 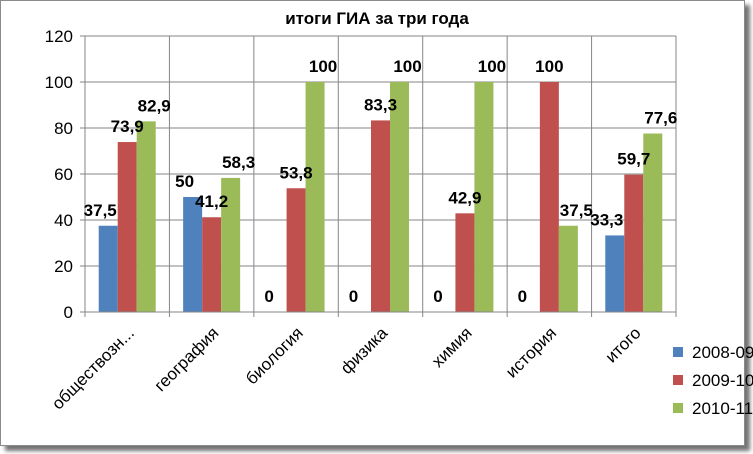 What do you see at coordinates (238, 162) in the screenshot?
I see `data-label: 58,3` at bounding box center [238, 162].